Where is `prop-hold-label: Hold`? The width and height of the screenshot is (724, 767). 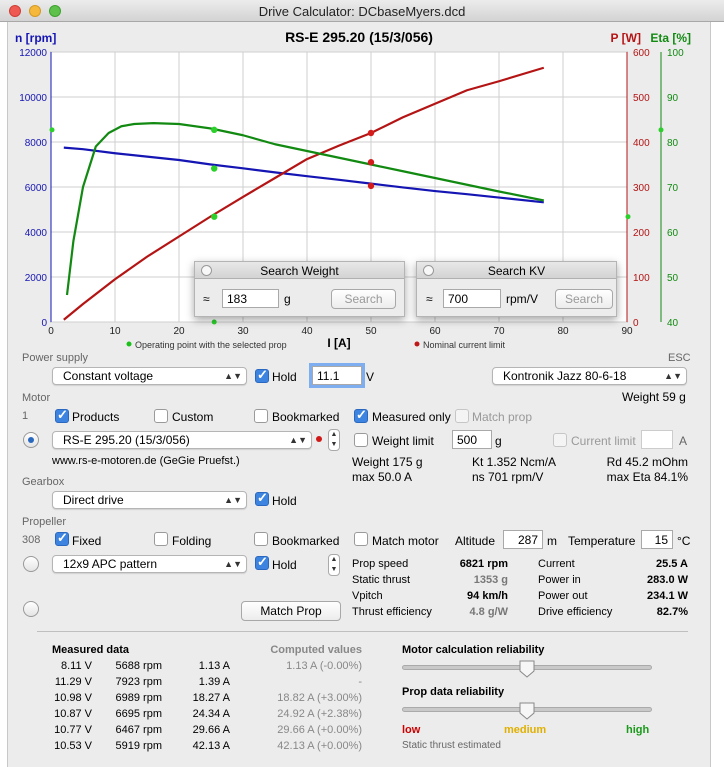
prop-hold-label: Hold is located at coordinates (284, 565).